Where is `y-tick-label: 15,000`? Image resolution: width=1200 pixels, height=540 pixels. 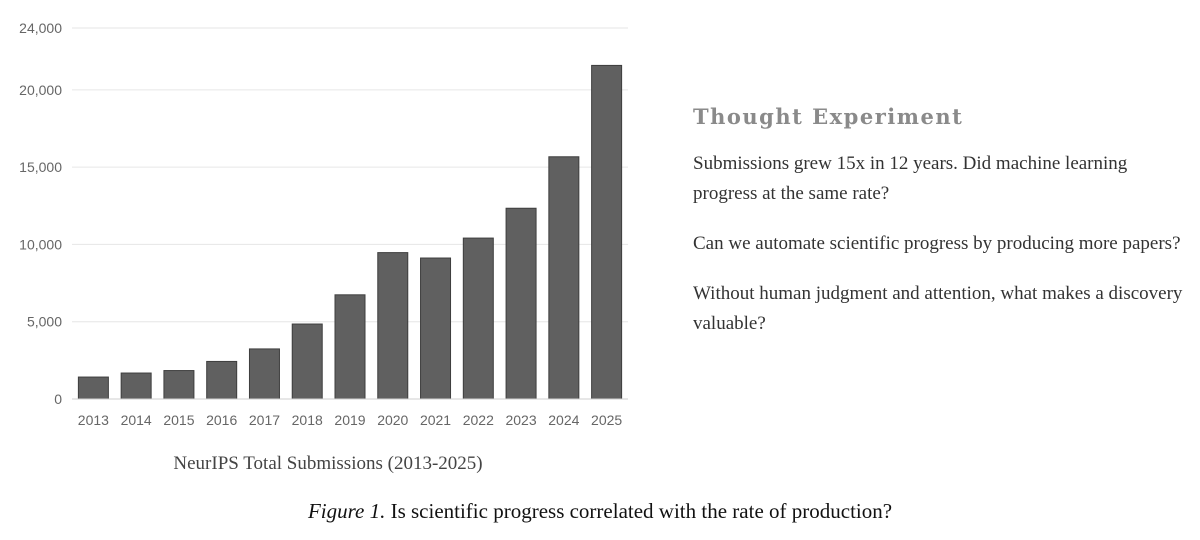 y-tick-label: 15,000 is located at coordinates (40, 167).